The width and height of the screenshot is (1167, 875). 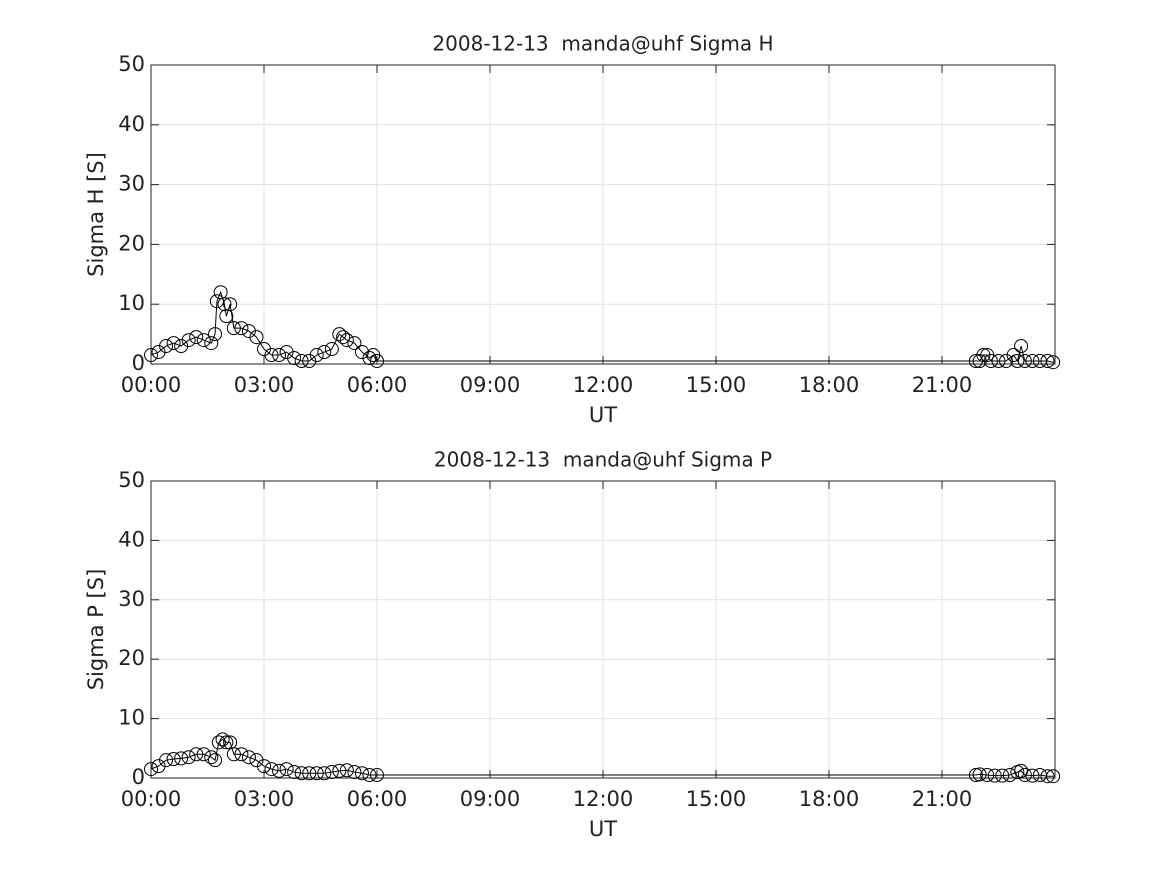 I want to click on y-axis-label: Sigma H [S], so click(x=96, y=214).